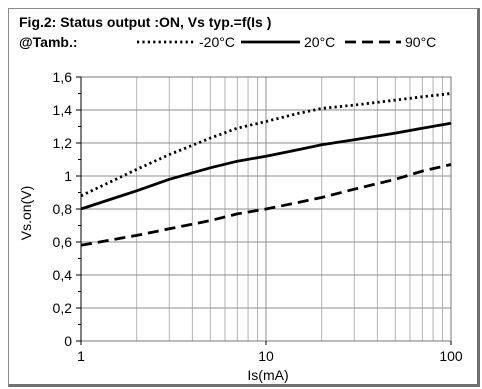 This screenshot has height=389, width=482. I want to click on y-tick-label: 0,4, so click(63, 275).